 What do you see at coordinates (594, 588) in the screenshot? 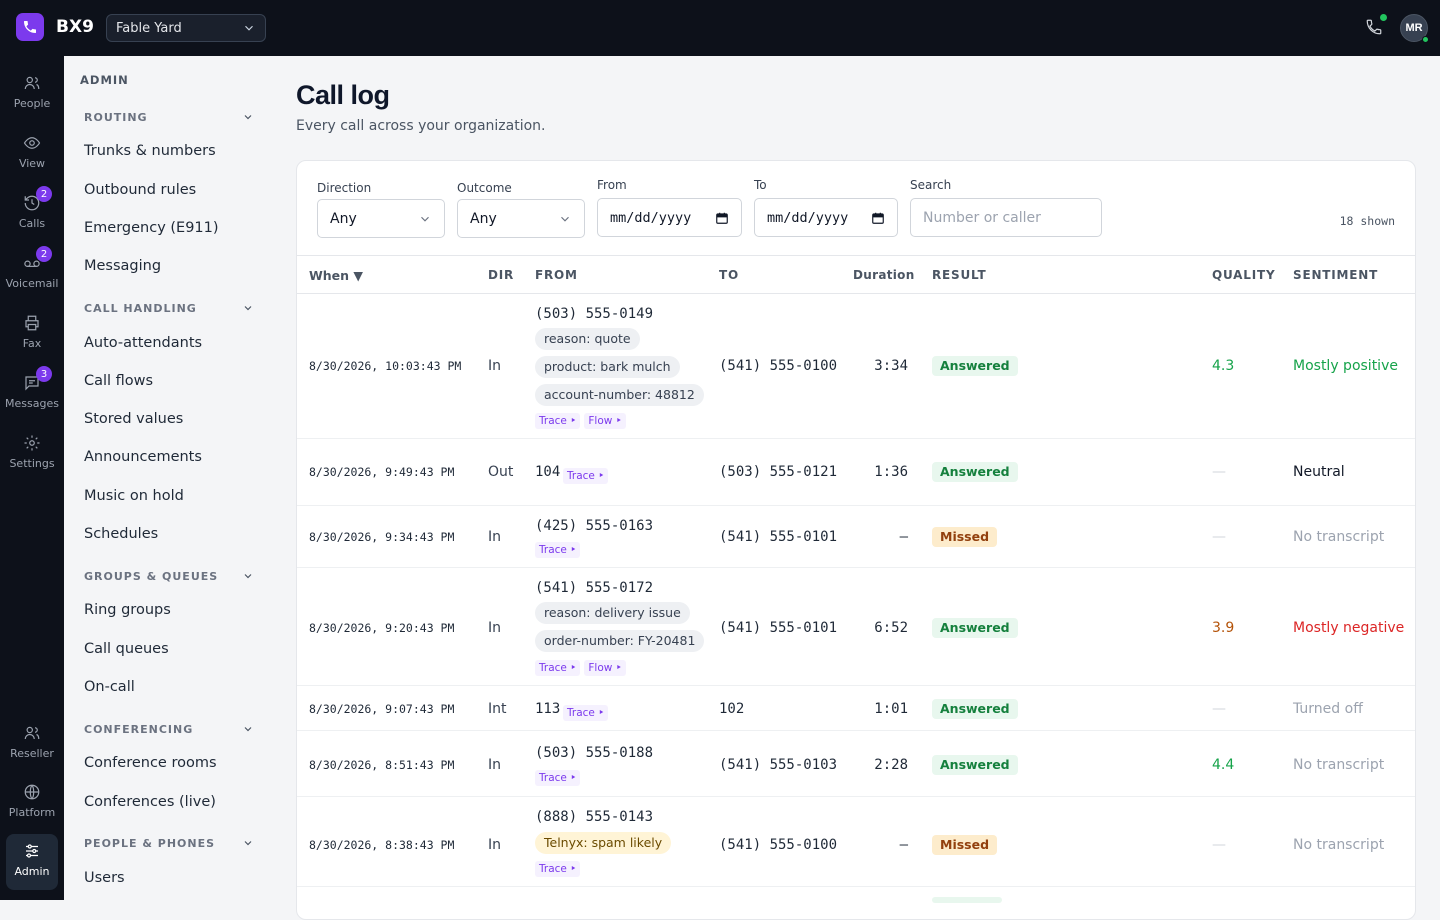
I see `row-from: (541) 555-0172` at bounding box center [594, 588].